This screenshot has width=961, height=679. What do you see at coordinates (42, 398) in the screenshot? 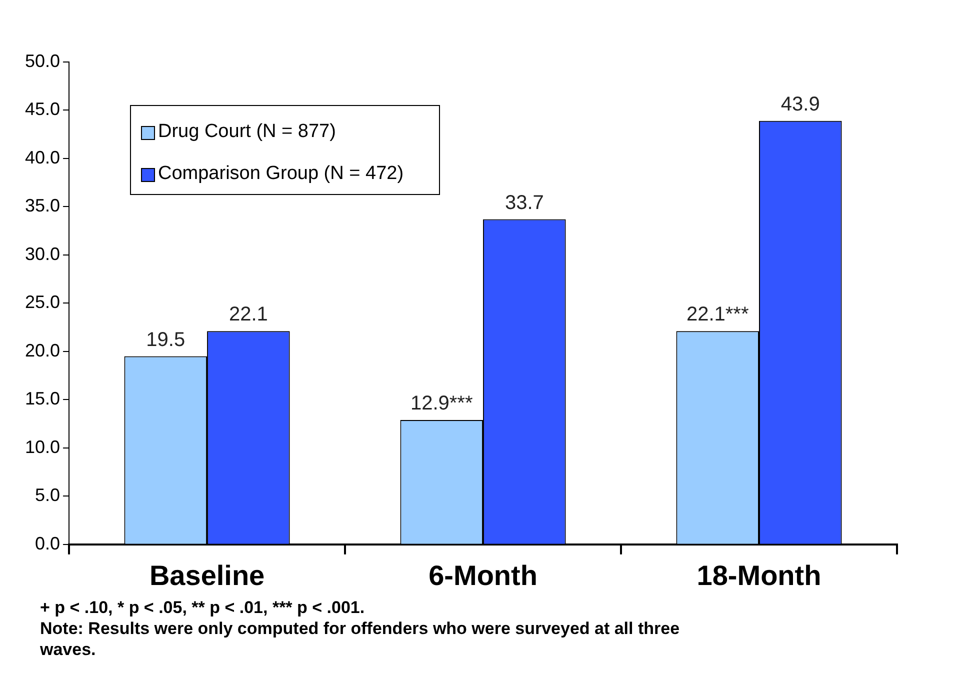
I see `y-tick-label: 15.0` at bounding box center [42, 398].